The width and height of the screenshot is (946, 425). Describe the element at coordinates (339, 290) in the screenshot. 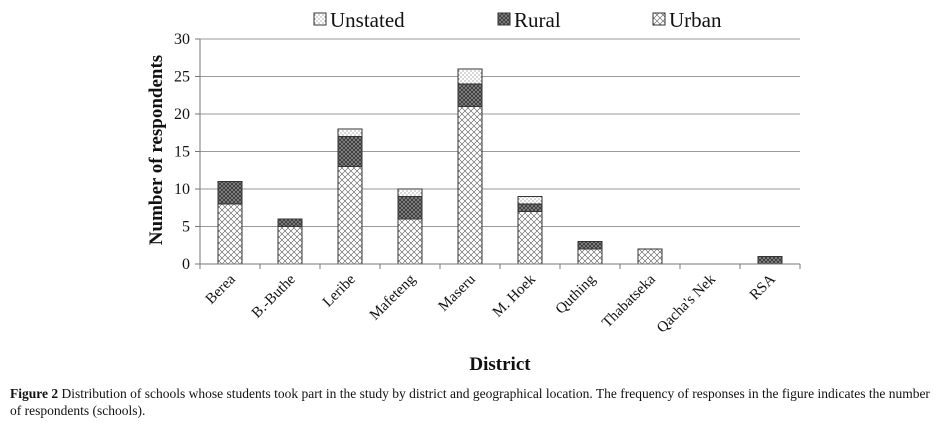

I see `x-tick-label: Leribe` at that location.